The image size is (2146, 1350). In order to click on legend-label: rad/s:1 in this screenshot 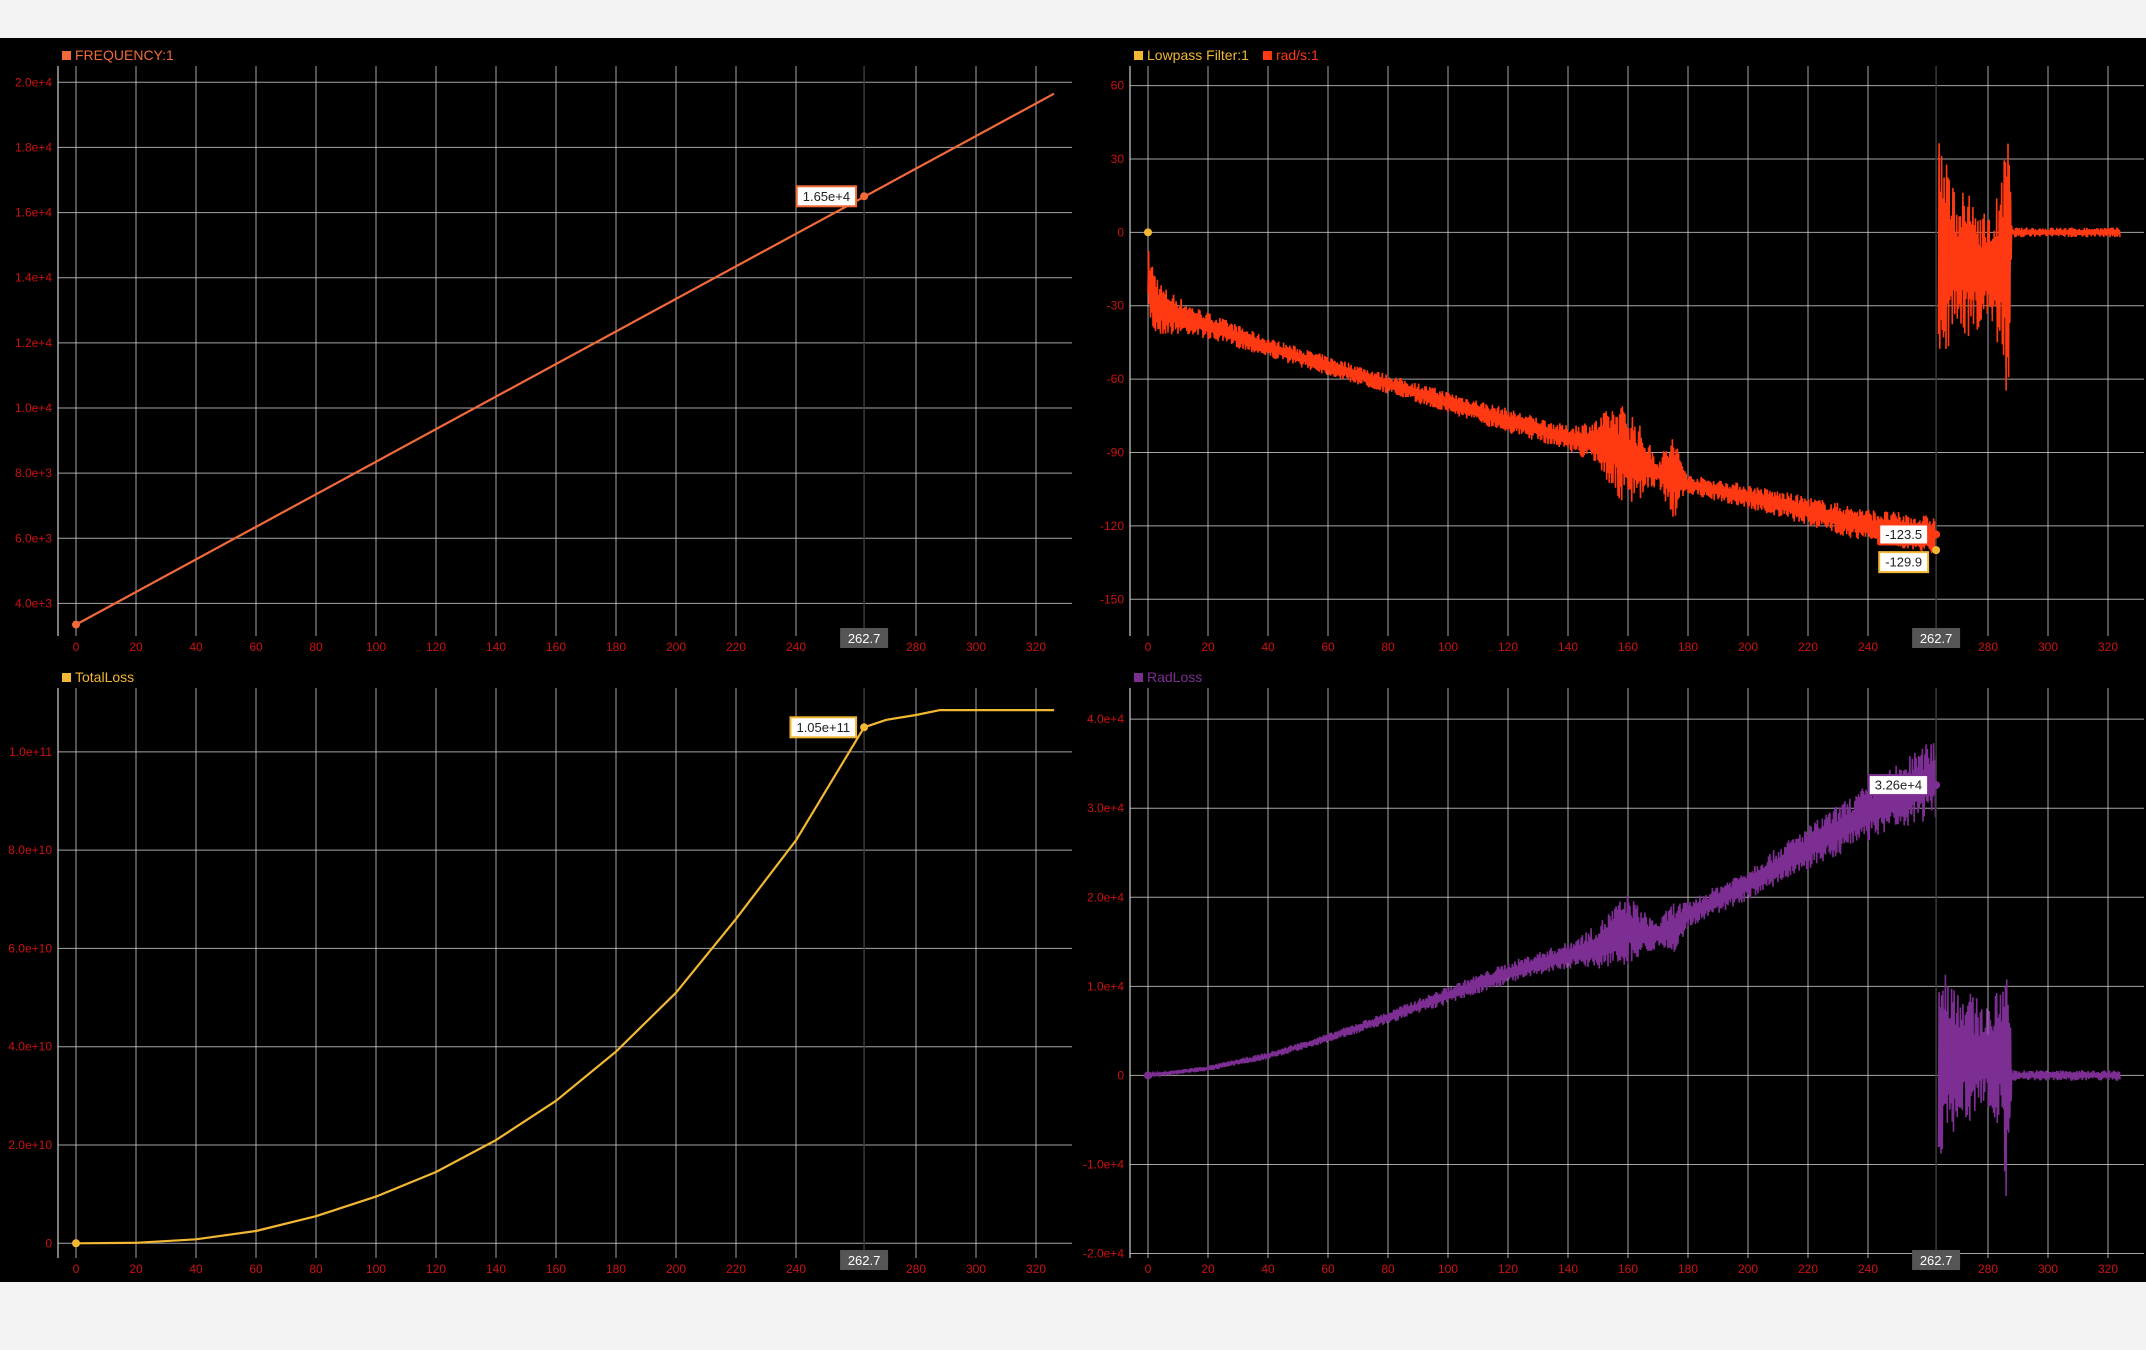, I will do `click(1297, 55)`.